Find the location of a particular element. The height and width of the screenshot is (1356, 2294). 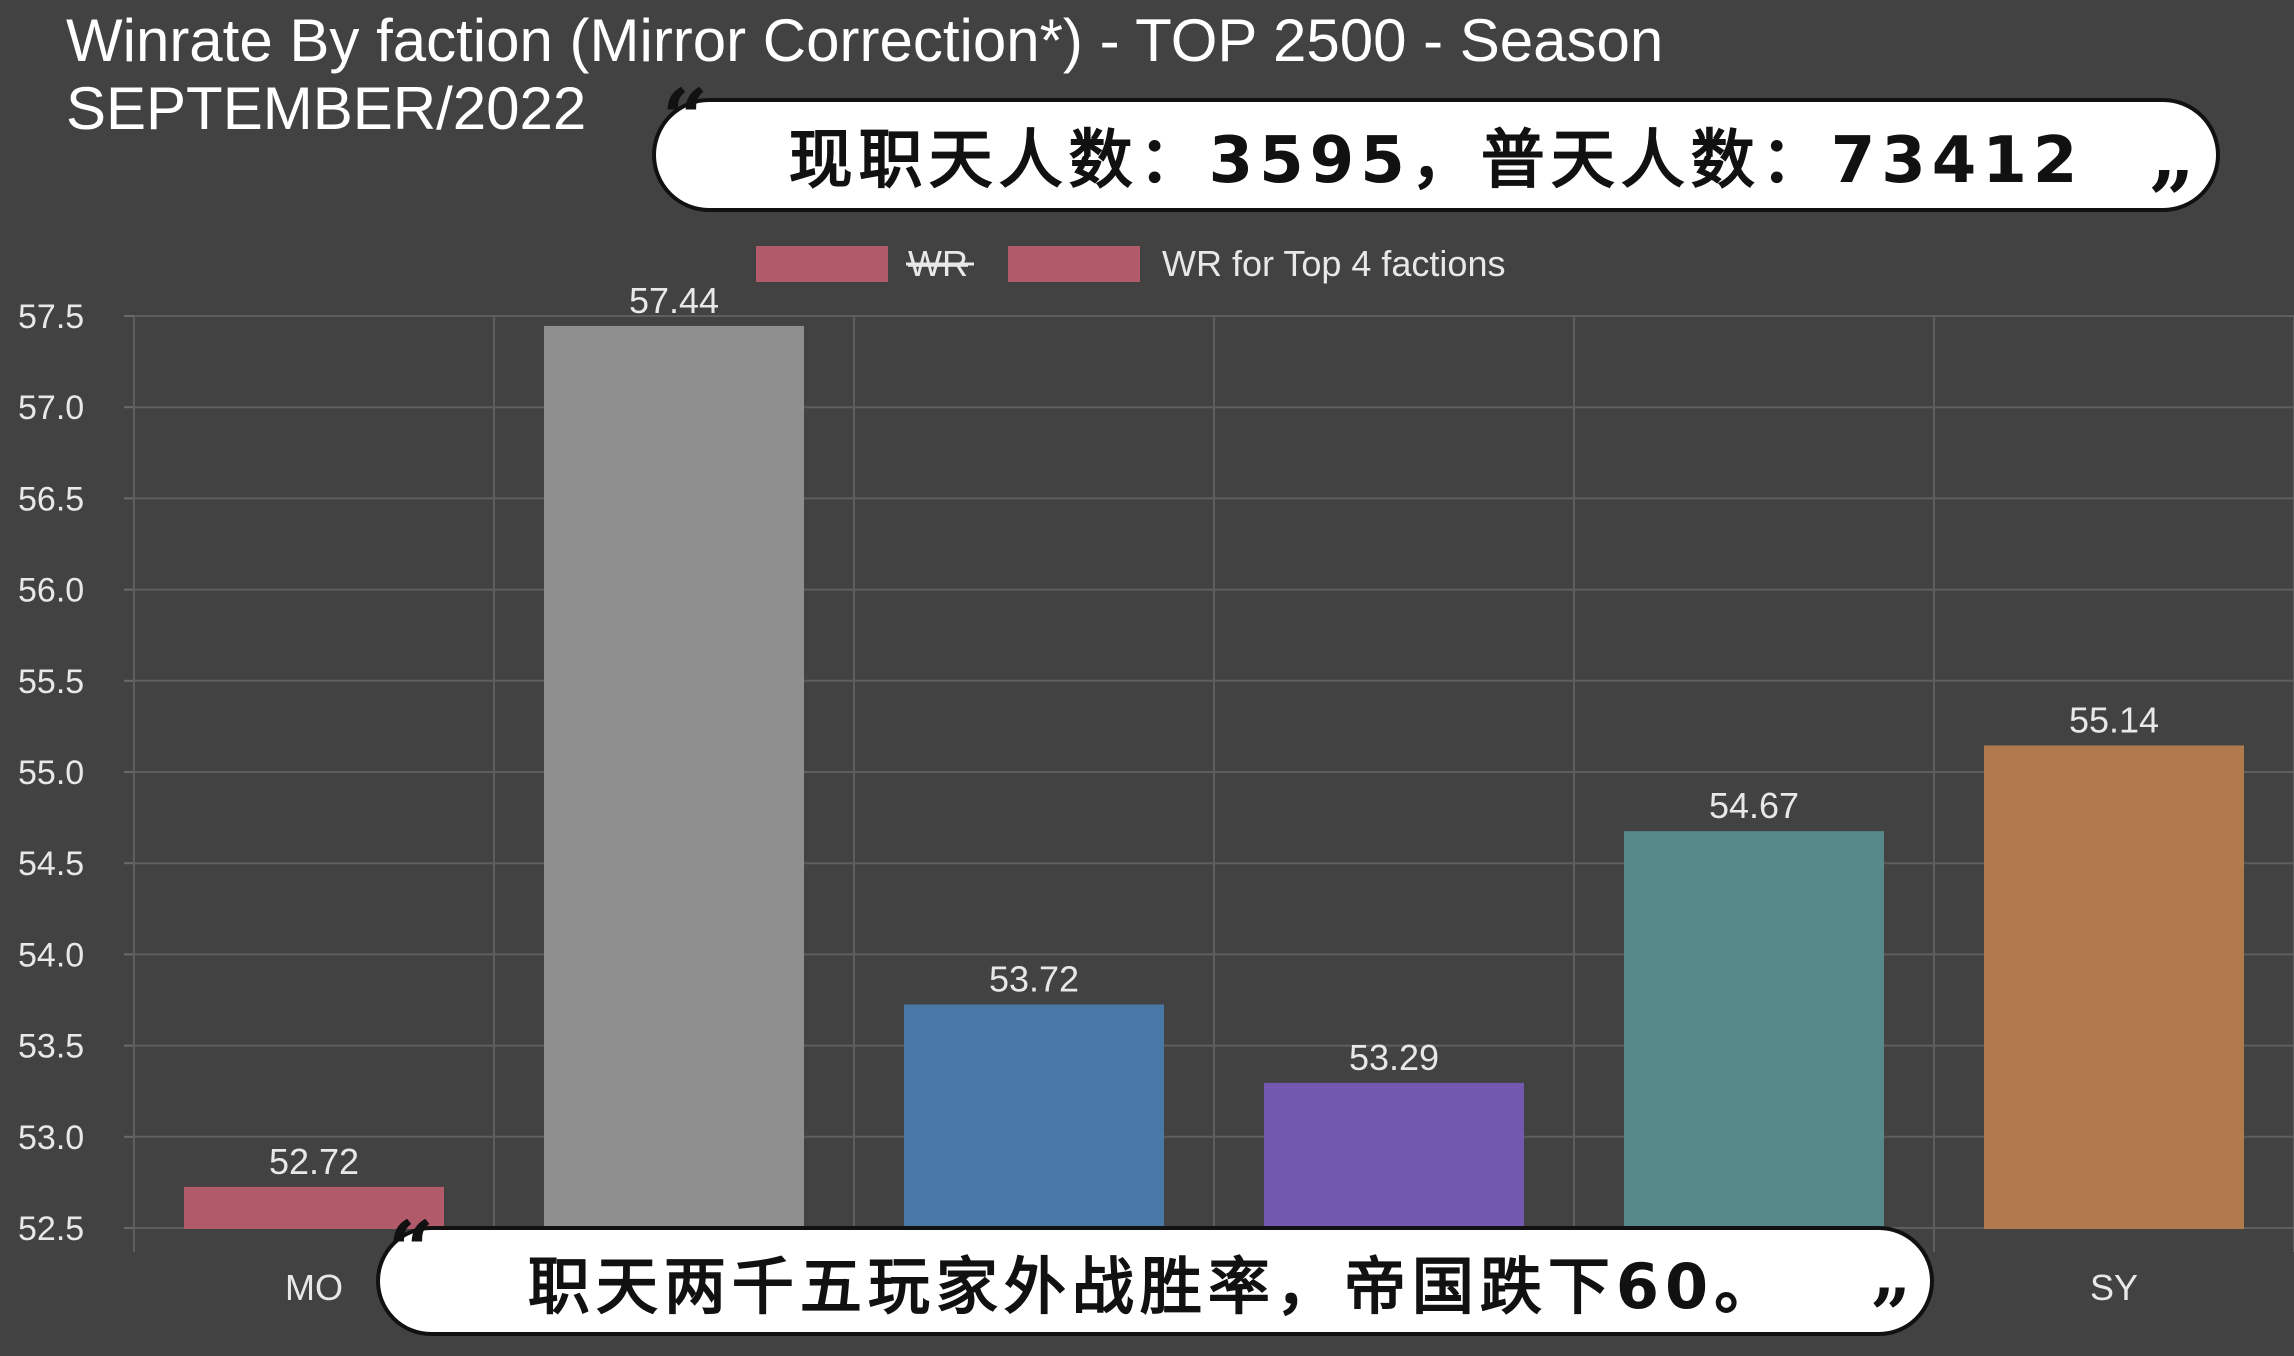

y-tick-label: 57.5 is located at coordinates (51, 317).